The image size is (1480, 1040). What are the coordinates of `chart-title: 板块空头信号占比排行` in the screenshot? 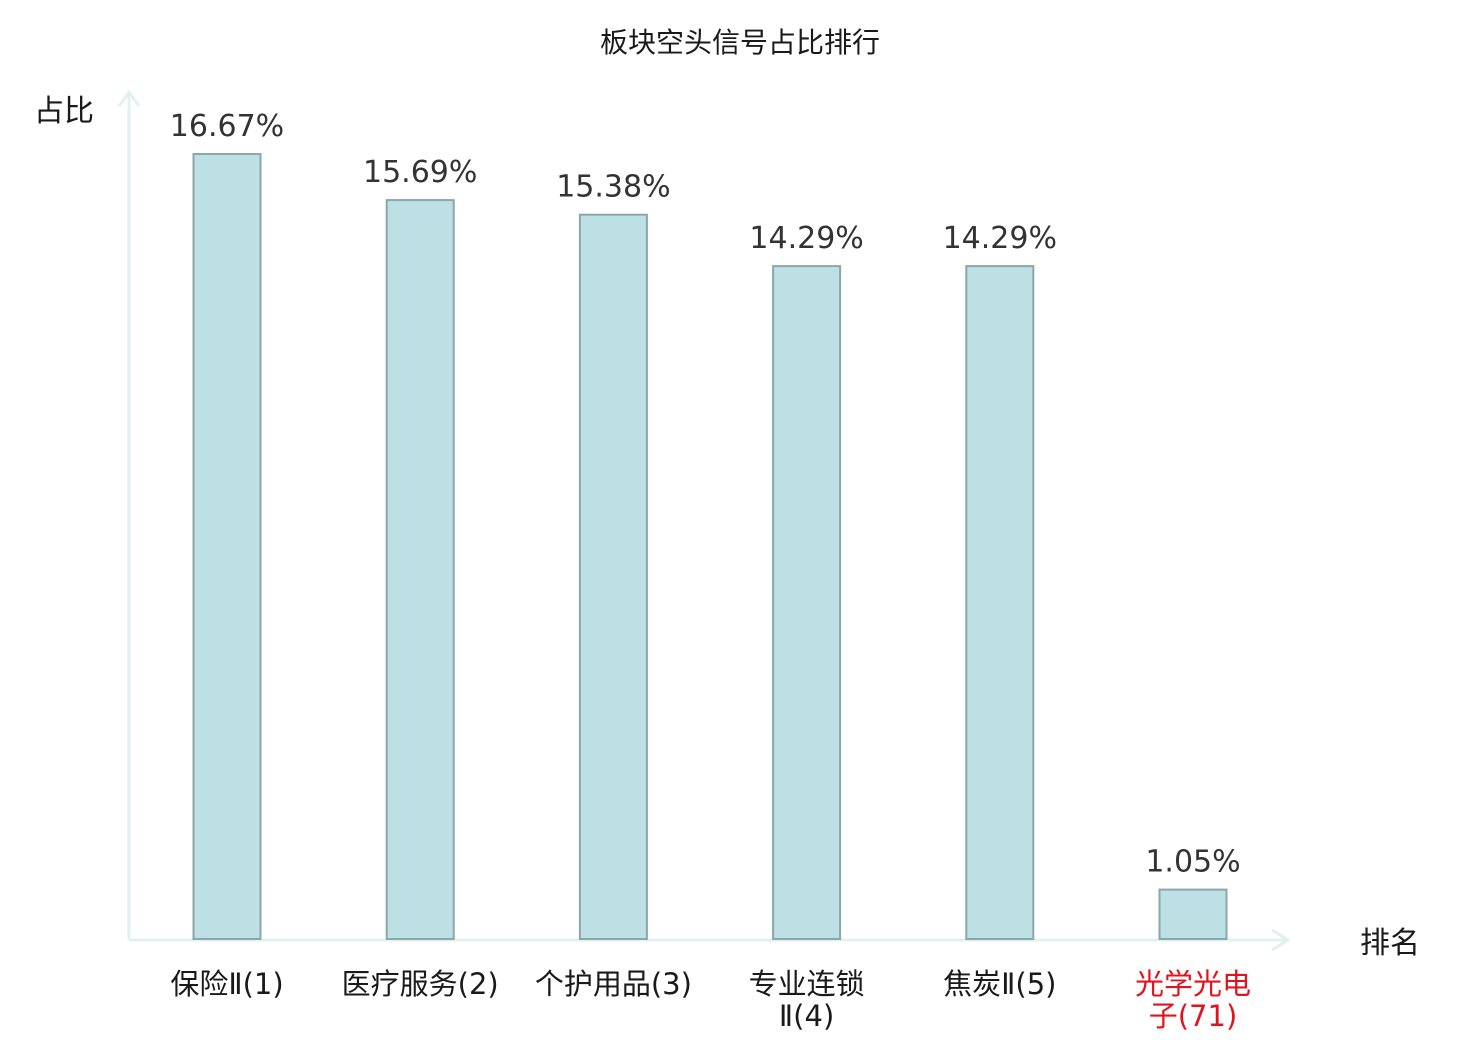 It's located at (740, 42).